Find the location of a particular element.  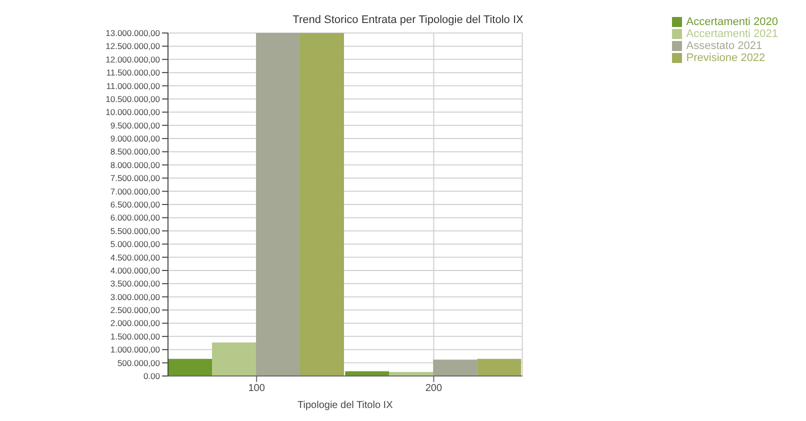

y-tick-label: 9.500.000,00 is located at coordinates (135, 125).